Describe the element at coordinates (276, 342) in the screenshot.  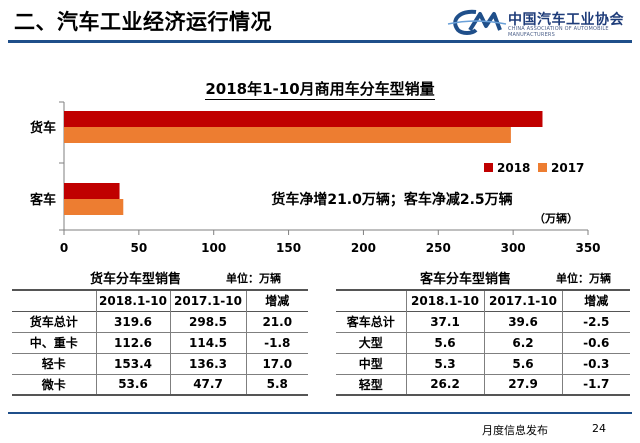
I see `table-cell: -1.8` at that location.